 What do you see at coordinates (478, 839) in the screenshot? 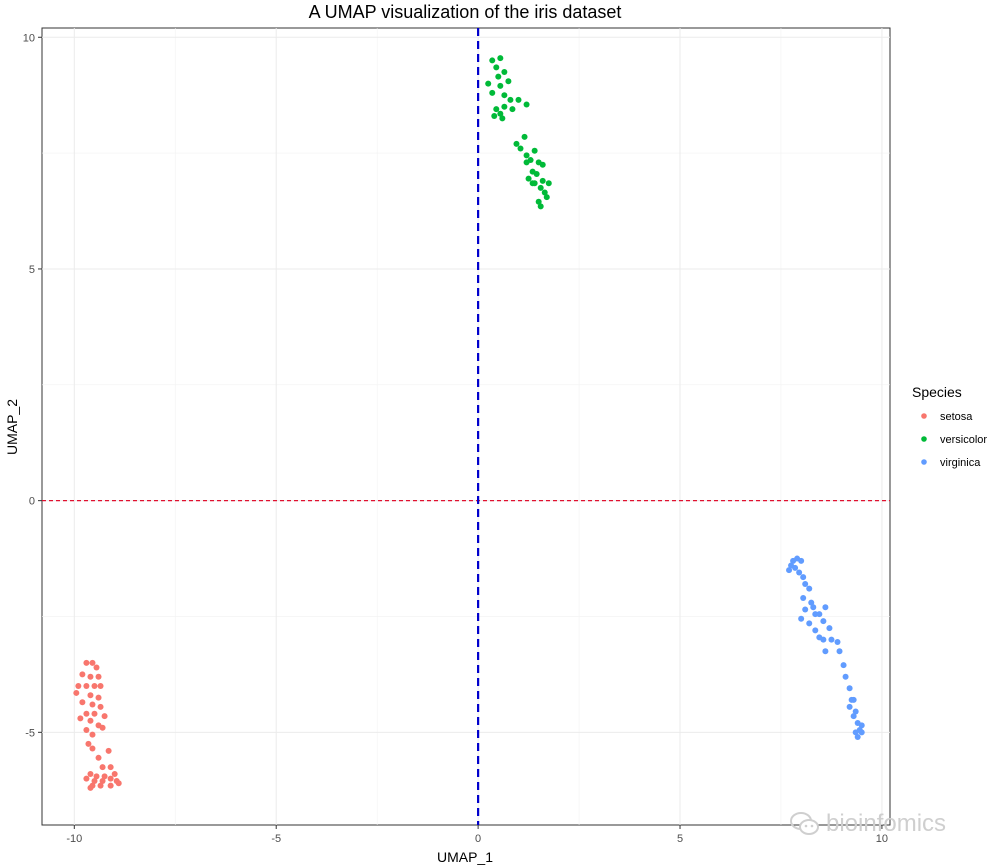
I see `x-tick-label: 0` at bounding box center [478, 839].